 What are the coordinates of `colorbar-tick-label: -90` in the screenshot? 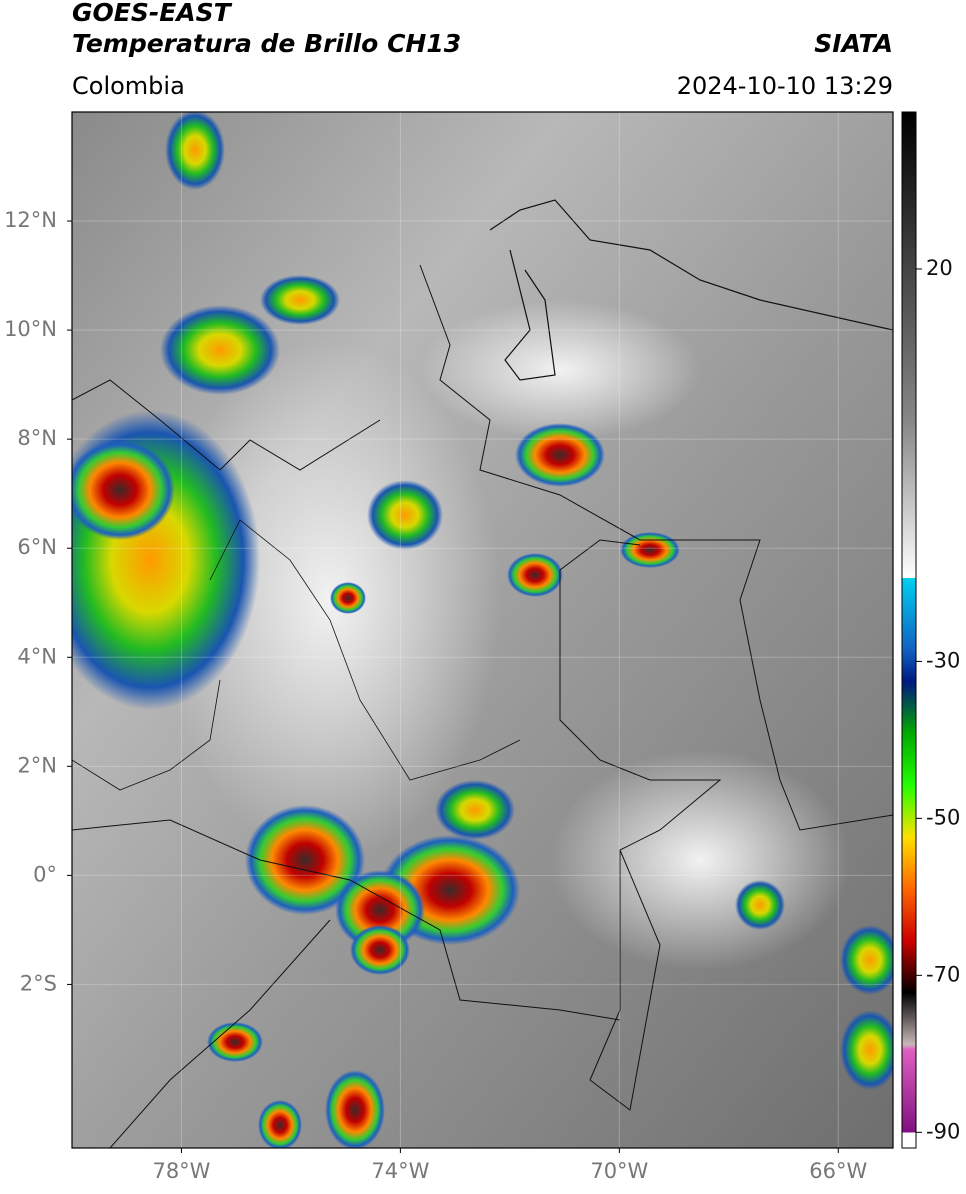 It's located at (943, 1131).